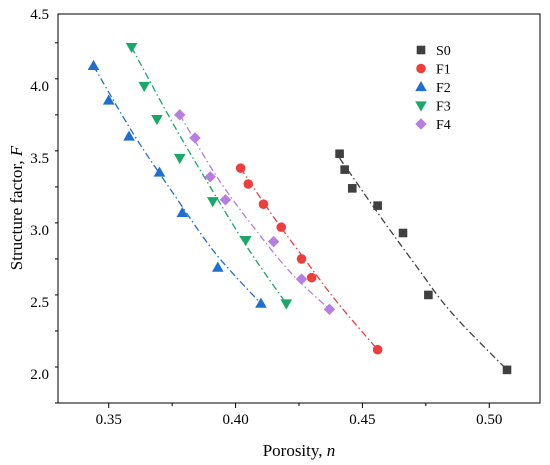 The image size is (550, 465). What do you see at coordinates (443, 125) in the screenshot?
I see `legend-label: F4` at bounding box center [443, 125].